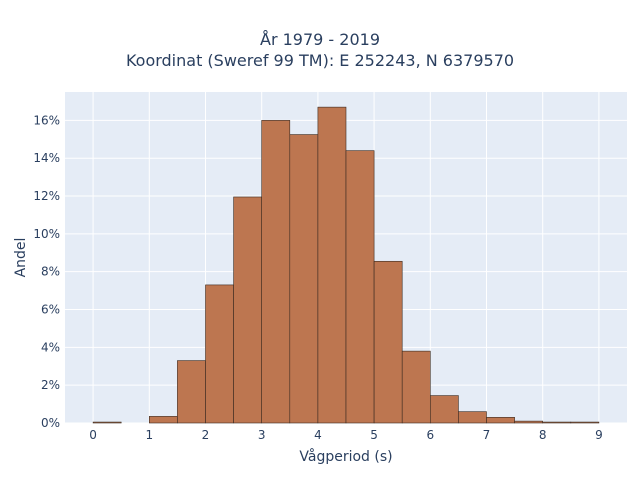 This screenshot has height=480, width=640. Describe the element at coordinates (374, 435) in the screenshot. I see `x-tick-label: 5` at that location.